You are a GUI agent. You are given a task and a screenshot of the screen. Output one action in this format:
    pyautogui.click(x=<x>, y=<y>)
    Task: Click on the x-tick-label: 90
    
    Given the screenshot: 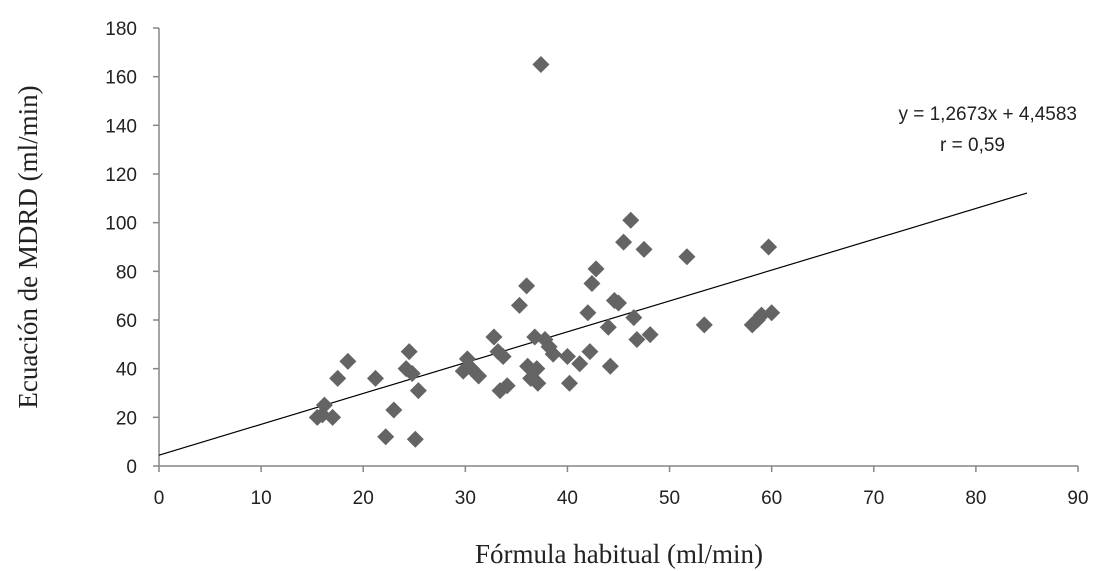 What is the action you would take?
    pyautogui.click(x=1077, y=498)
    